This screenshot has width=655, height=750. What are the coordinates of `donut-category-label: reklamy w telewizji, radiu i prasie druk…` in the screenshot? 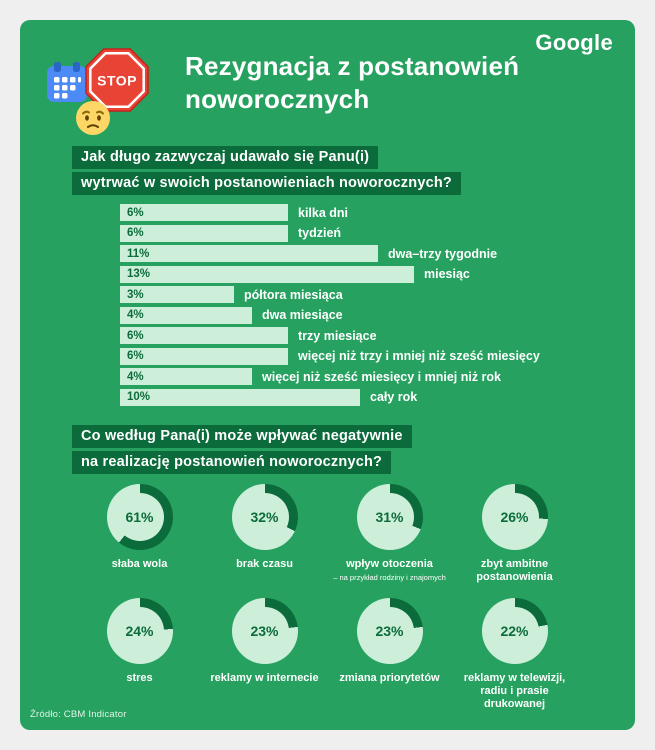 It's located at (514, 691).